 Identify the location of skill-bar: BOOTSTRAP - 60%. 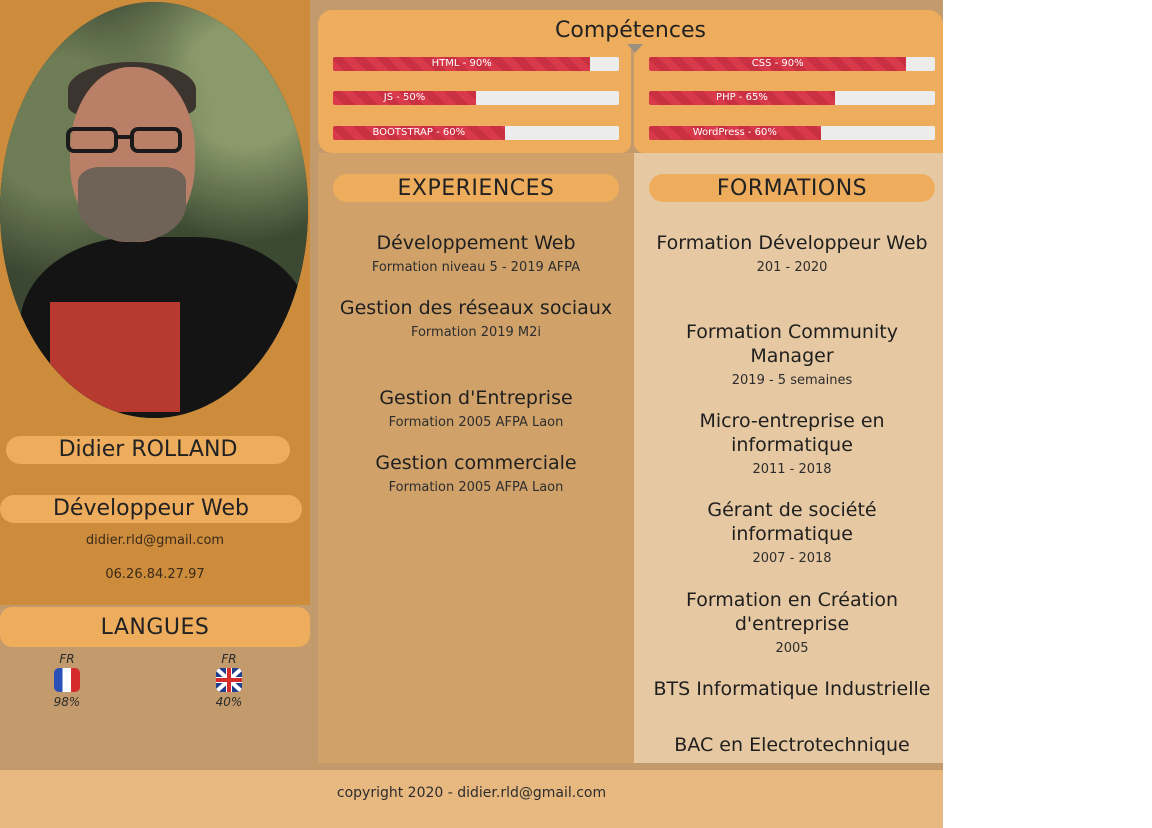
(476, 133).